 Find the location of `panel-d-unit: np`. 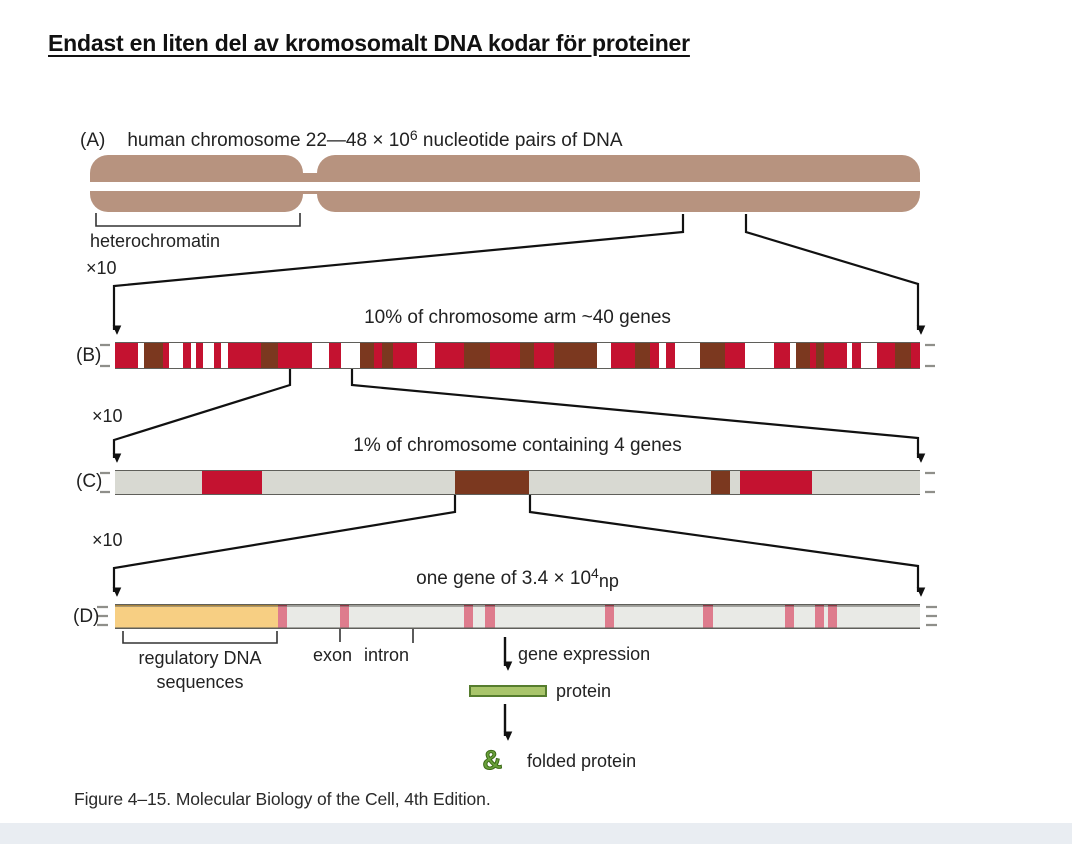

panel-d-unit: np is located at coordinates (608, 581).